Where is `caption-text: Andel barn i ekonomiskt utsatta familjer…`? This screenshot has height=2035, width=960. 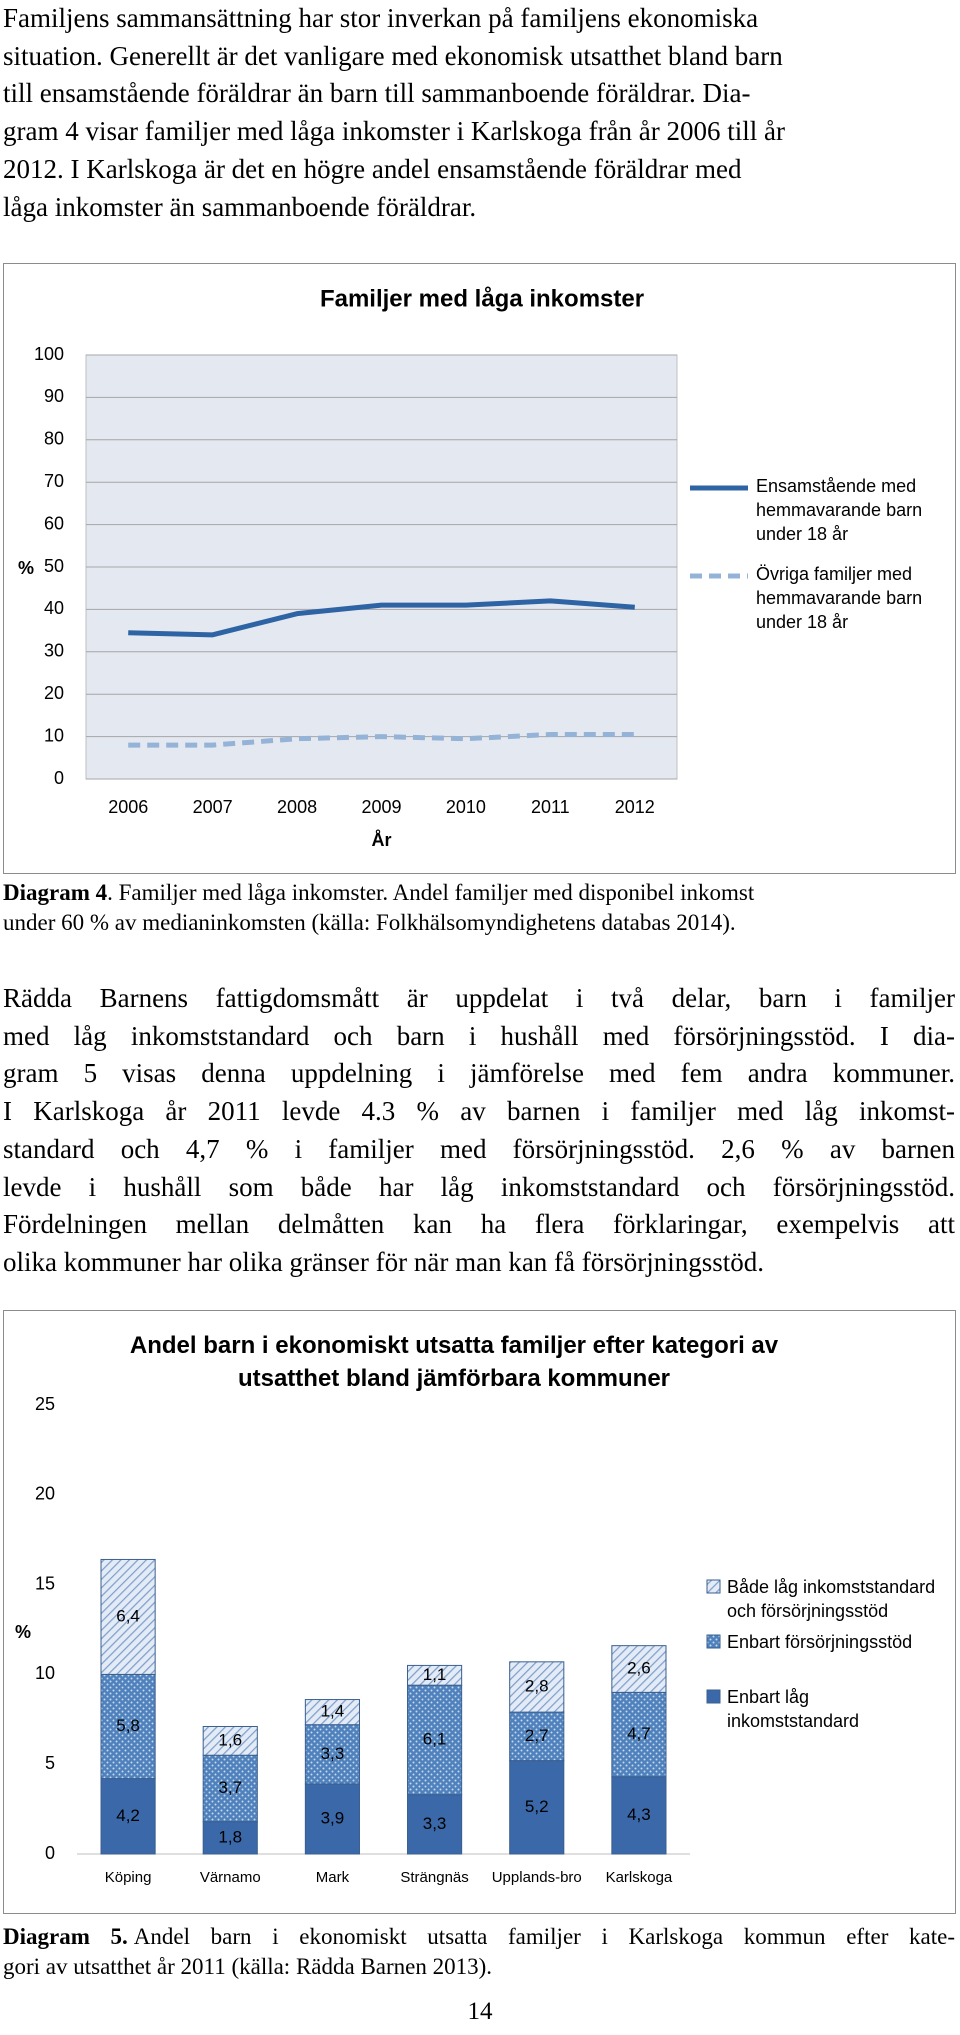 caption-text: Andel barn i ekonomiskt utsatta familjer… is located at coordinates (544, 1936).